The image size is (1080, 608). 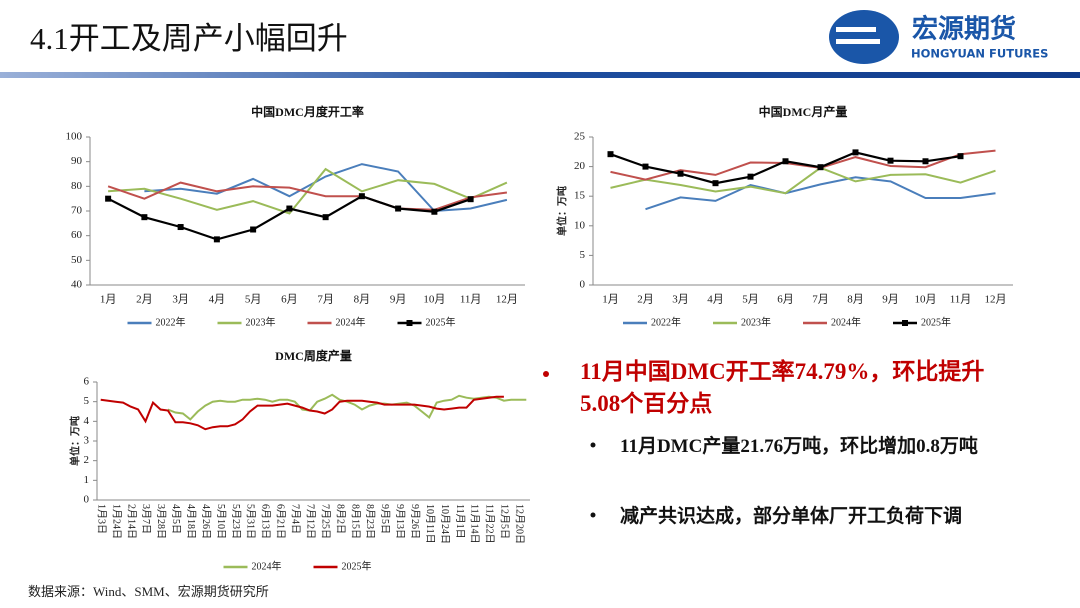 I want to click on x-tick-label: 11月14日, so click(x=475, y=524).